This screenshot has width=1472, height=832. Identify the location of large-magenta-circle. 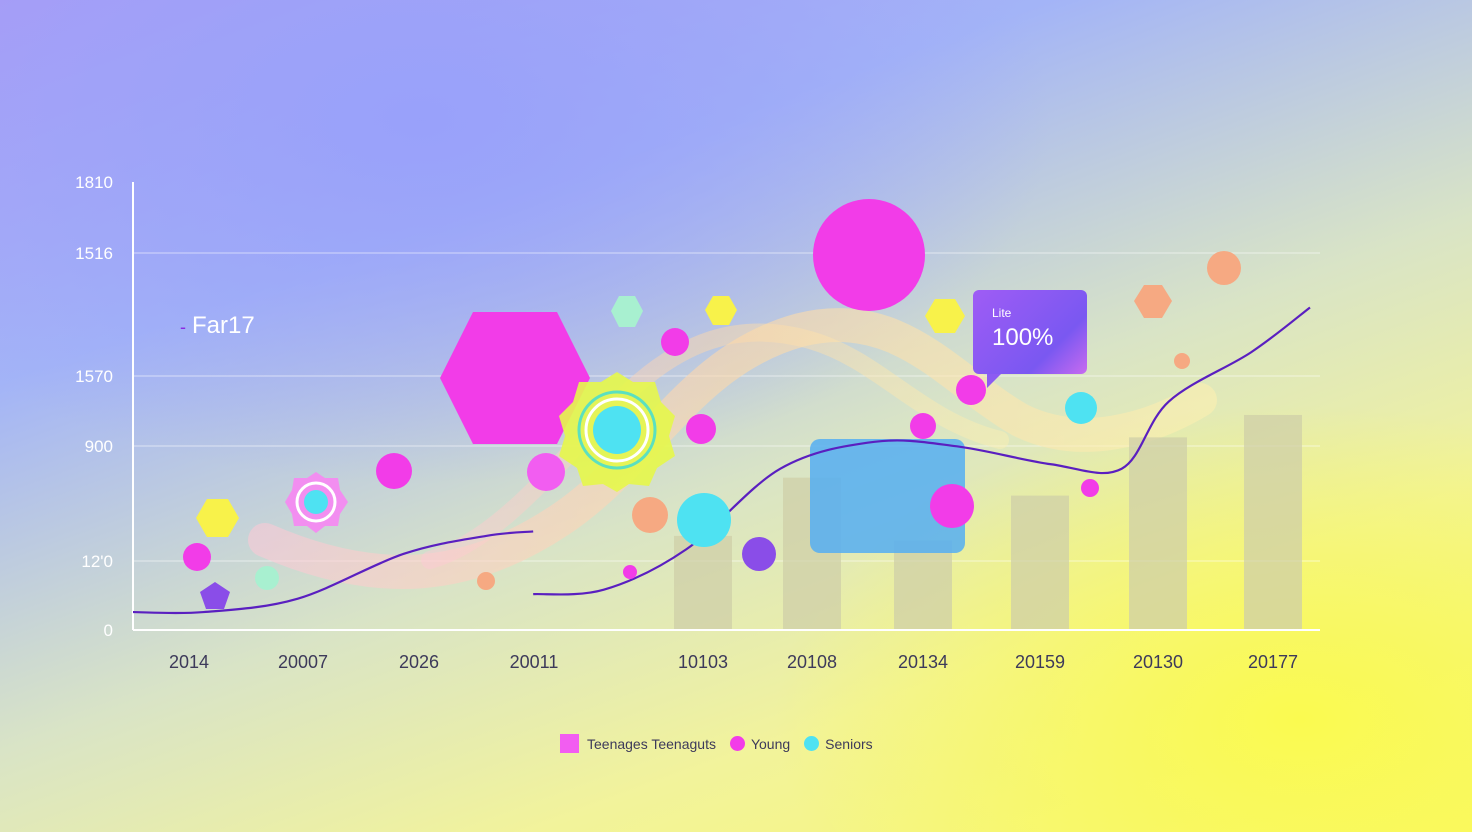
(869, 255).